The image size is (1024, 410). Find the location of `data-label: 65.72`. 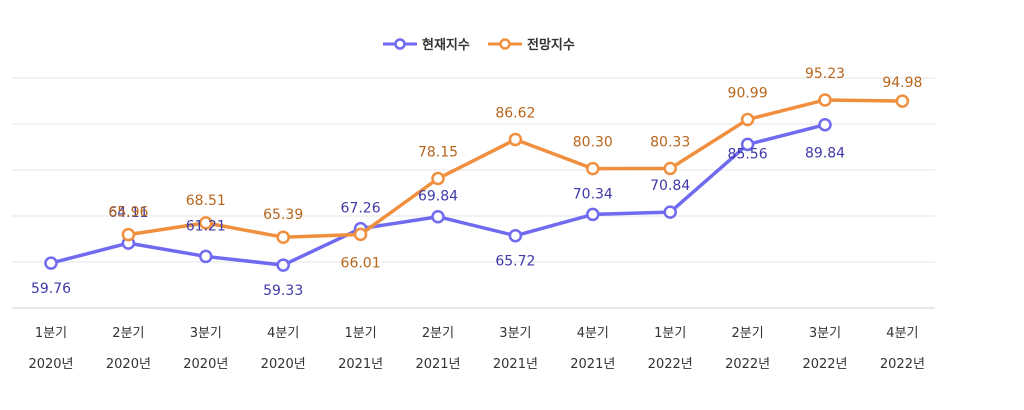

data-label: 65.72 is located at coordinates (515, 262).